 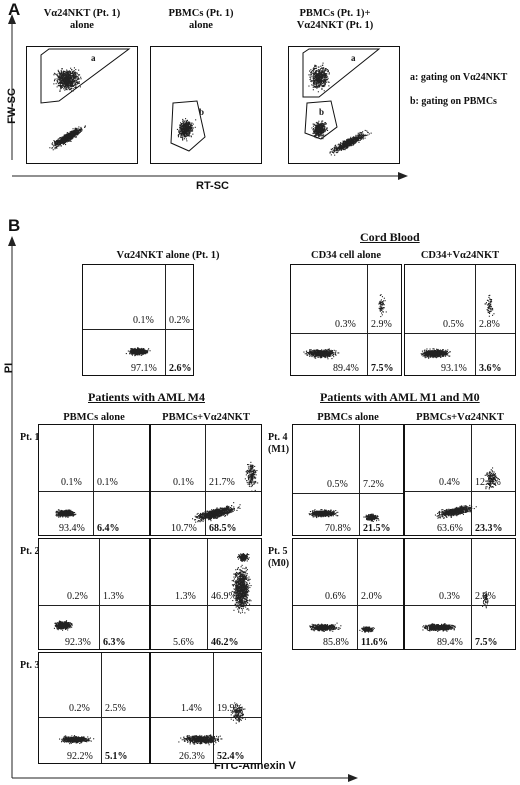 What do you see at coordinates (192, 756) in the screenshot?
I see `quadrant-ll-value: 26.3%` at bounding box center [192, 756].